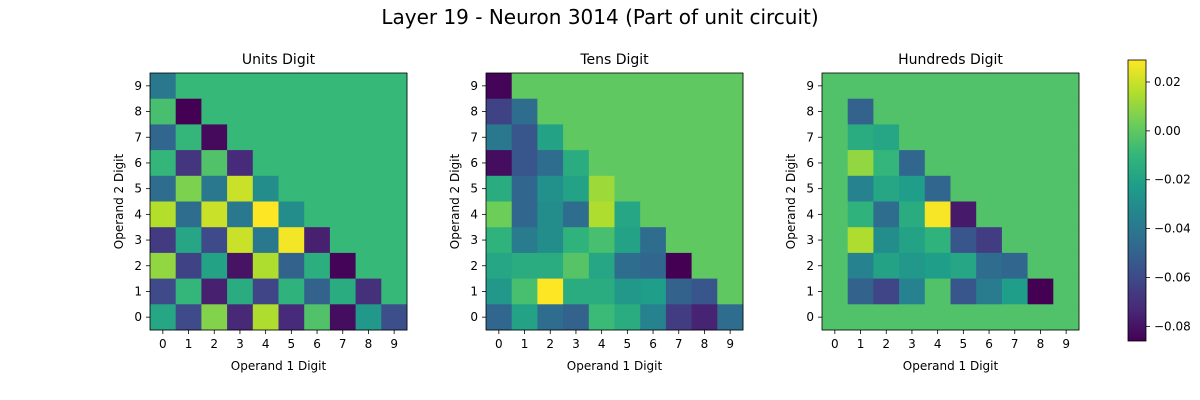  What do you see at coordinates (474, 86) in the screenshot?
I see `y-tick-label: 9` at bounding box center [474, 86].